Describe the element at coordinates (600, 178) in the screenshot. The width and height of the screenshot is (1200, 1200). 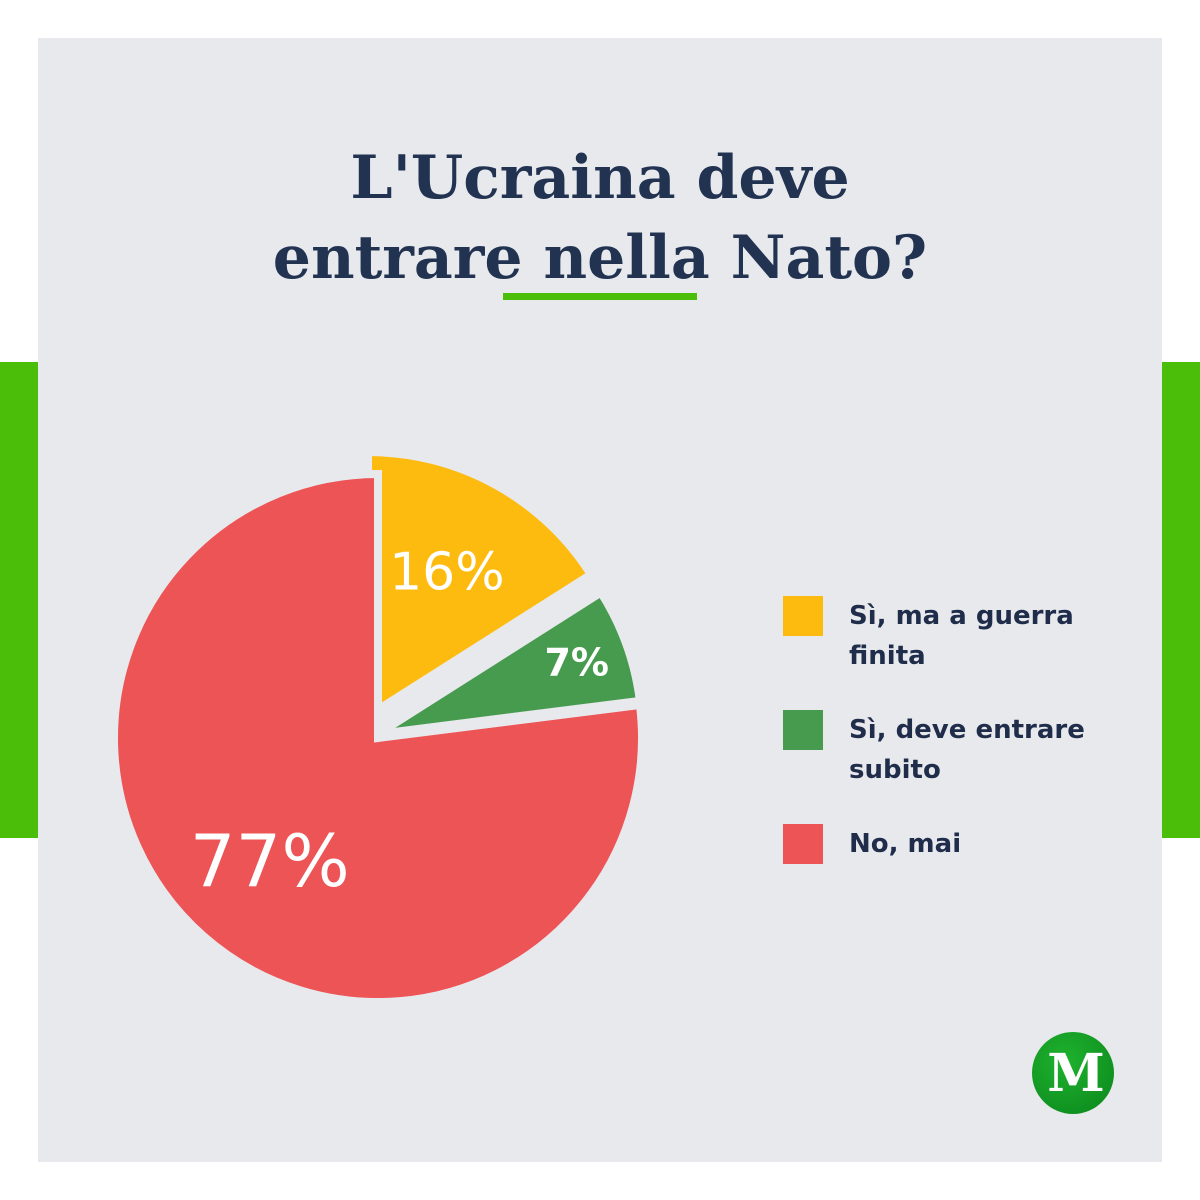
I see `title-line-1: L'Ucraina deve` at that location.